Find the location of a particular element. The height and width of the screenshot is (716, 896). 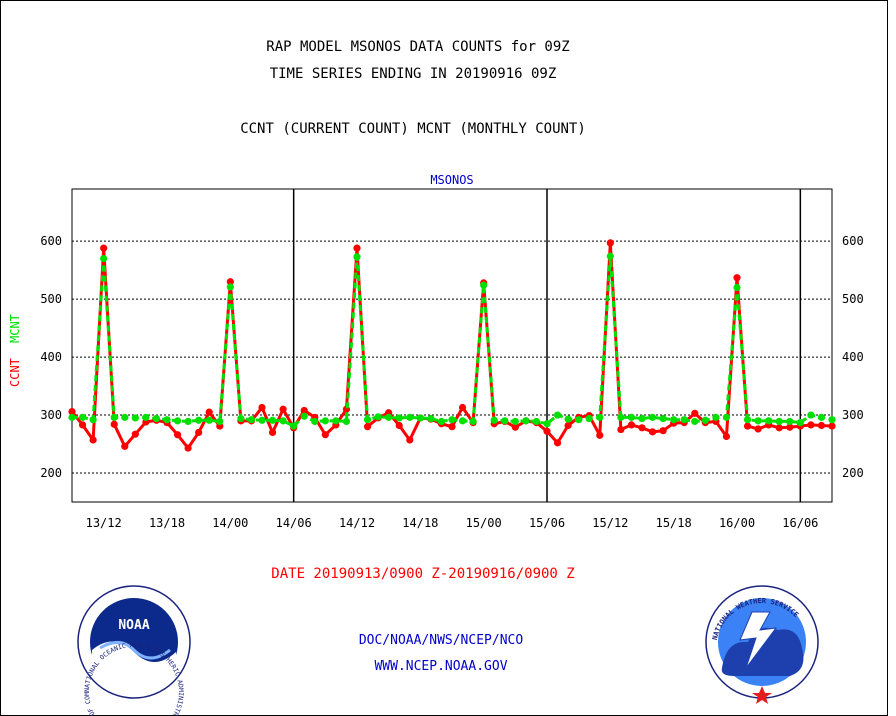

x-tick-label: 14/12 is located at coordinates (357, 523).